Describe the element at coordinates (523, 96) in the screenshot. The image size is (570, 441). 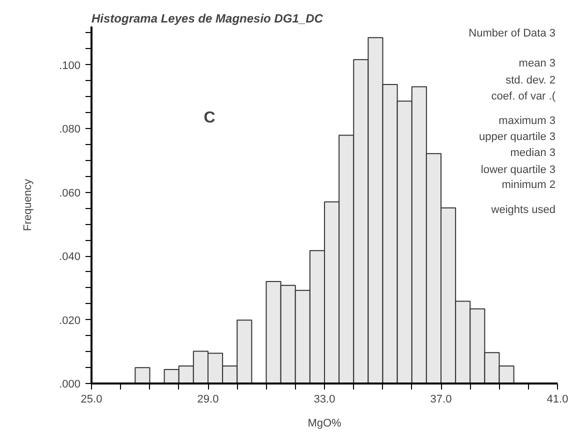
I see `annotation: coef. of var .(` at that location.